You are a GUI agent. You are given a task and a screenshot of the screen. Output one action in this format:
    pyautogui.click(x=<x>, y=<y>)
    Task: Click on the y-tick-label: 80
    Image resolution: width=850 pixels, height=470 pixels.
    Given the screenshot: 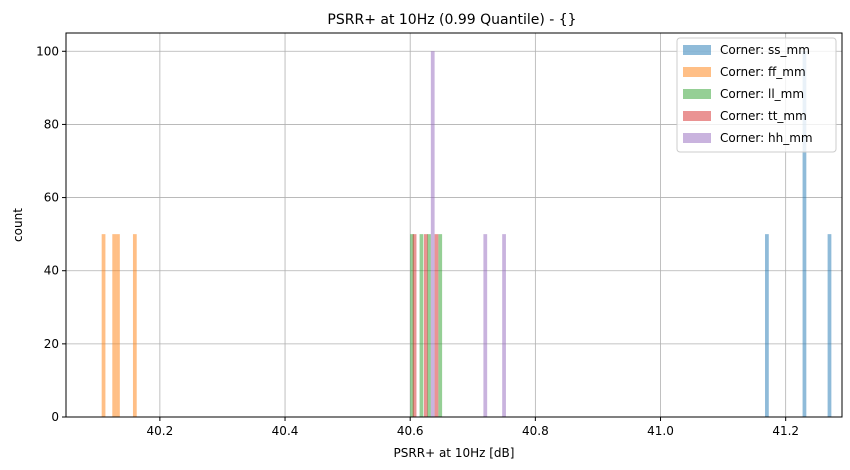 What is the action you would take?
    pyautogui.click(x=51, y=124)
    